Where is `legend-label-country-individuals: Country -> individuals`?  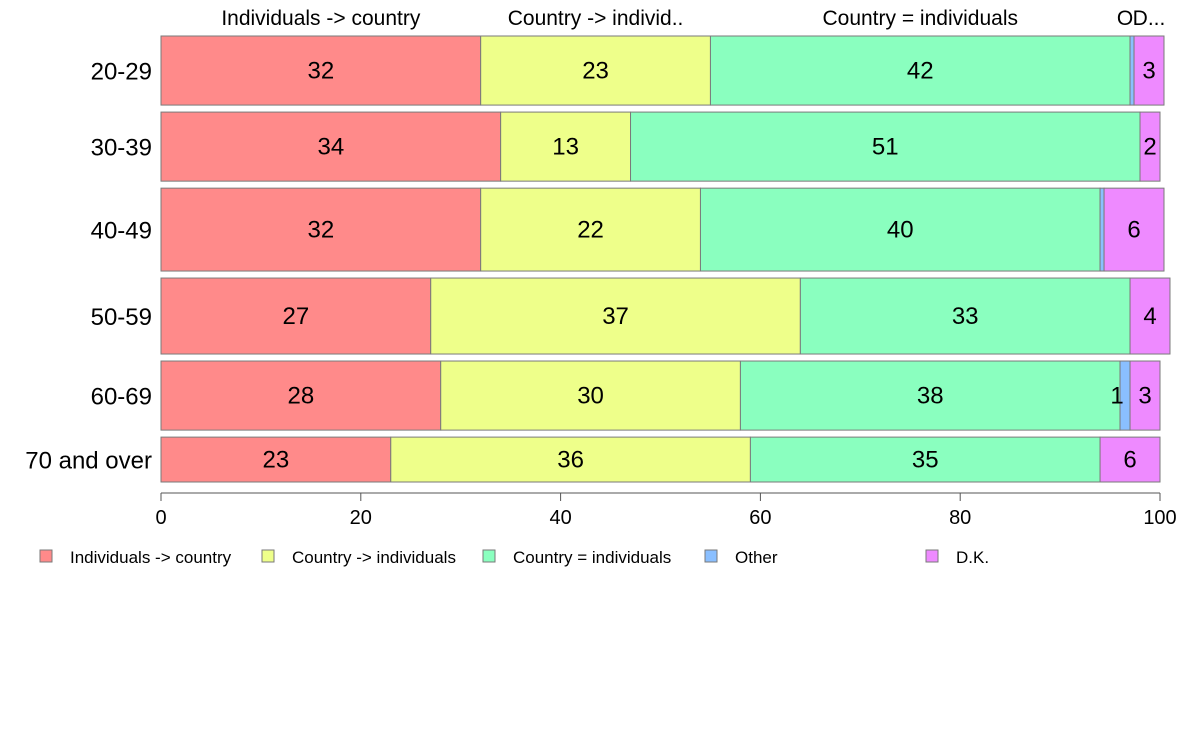 legend-label-country-individuals: Country -> individuals is located at coordinates (374, 557).